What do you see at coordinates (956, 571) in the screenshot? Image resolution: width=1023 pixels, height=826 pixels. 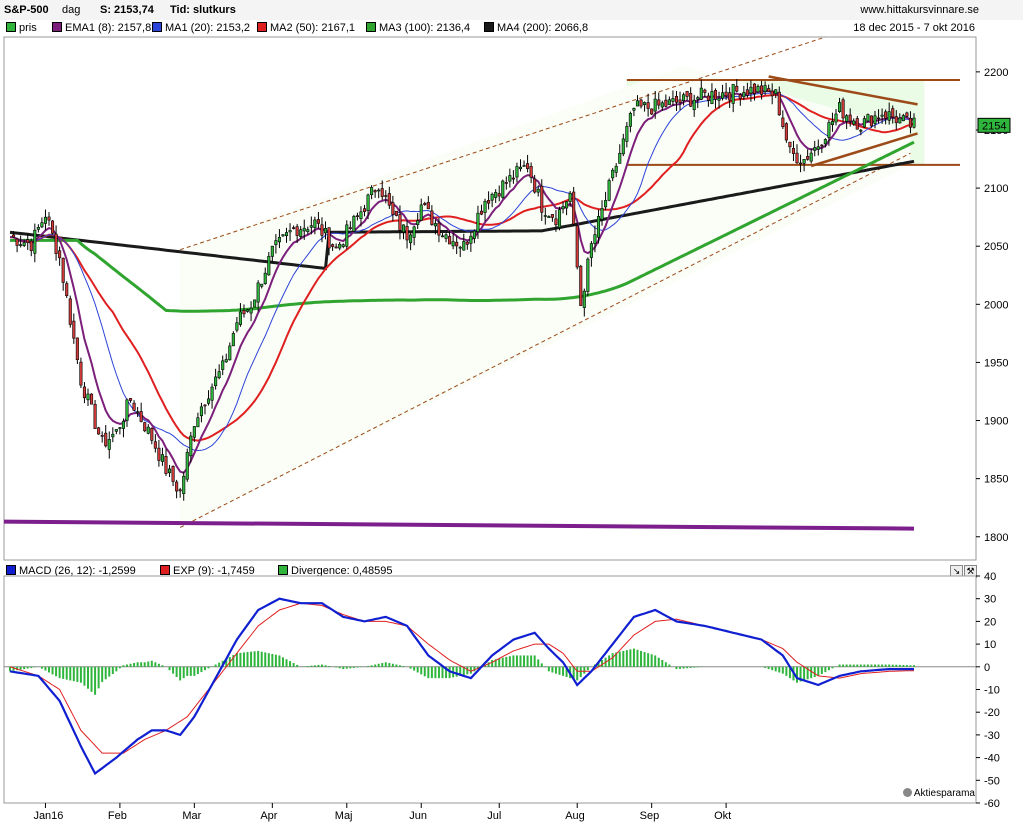 I see `zoom-icon: ↘` at bounding box center [956, 571].